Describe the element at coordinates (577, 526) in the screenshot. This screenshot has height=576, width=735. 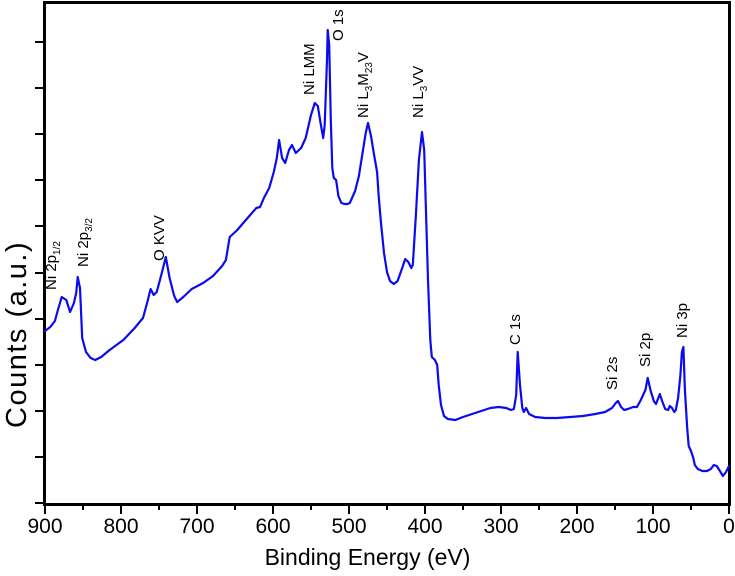
I see `x-tick-label: 200` at that location.